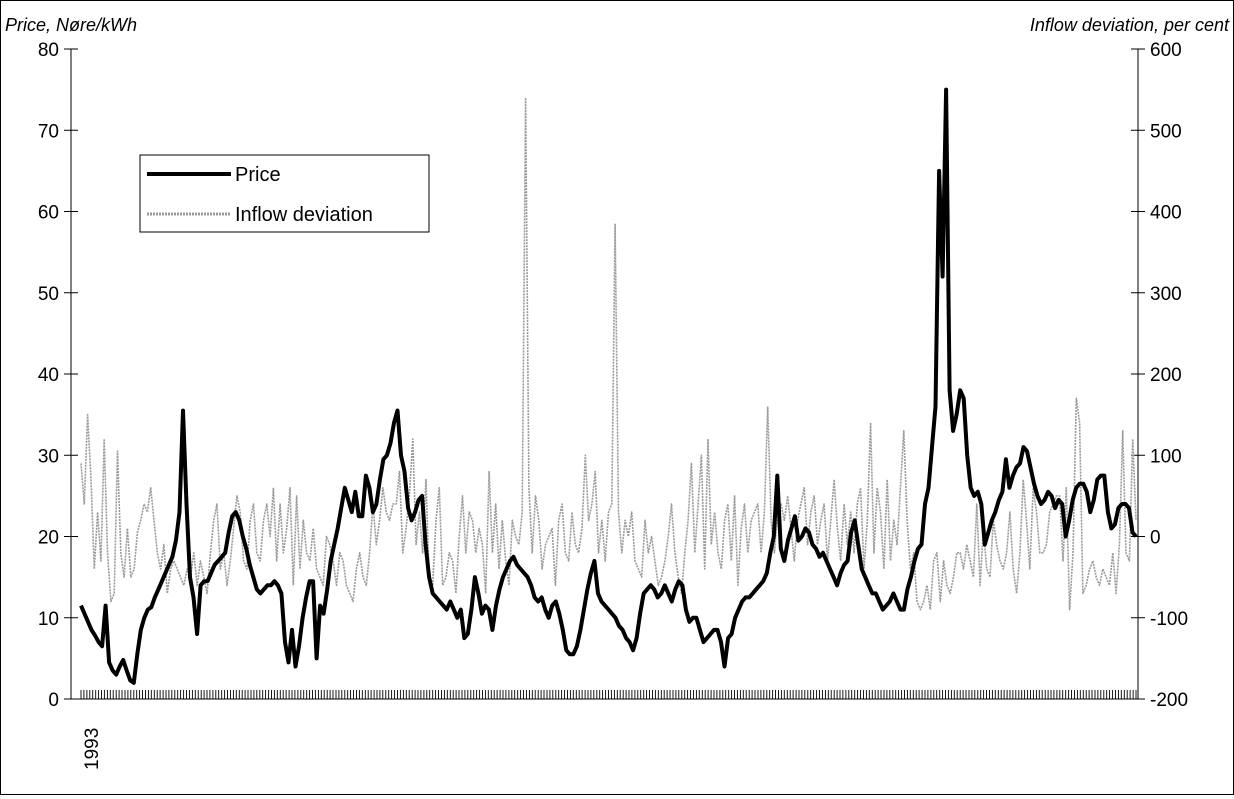 Image resolution: width=1234 pixels, height=799 pixels. I want to click on left-axis-ticks: 0 10 20 30 40 50 60 70 80, so click(58, 375).